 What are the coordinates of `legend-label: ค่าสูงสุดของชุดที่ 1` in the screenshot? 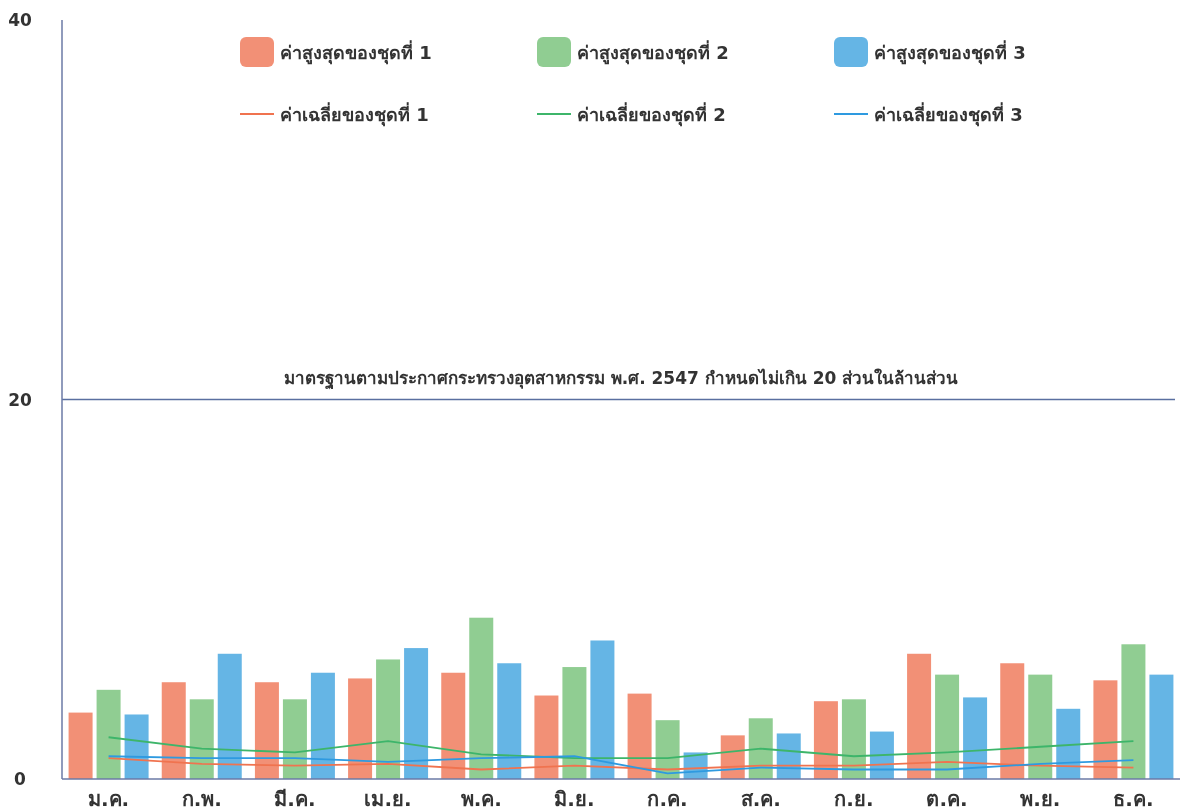 It's located at (356, 52).